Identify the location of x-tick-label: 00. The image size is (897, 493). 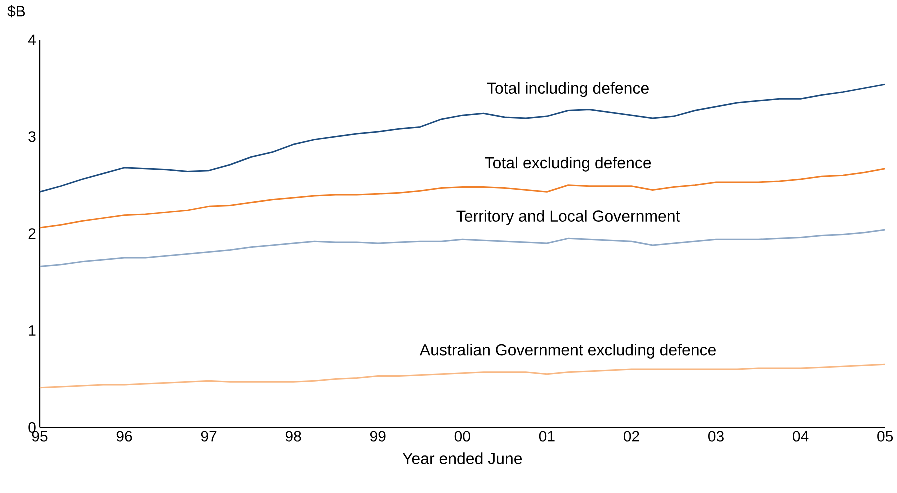
(462, 436).